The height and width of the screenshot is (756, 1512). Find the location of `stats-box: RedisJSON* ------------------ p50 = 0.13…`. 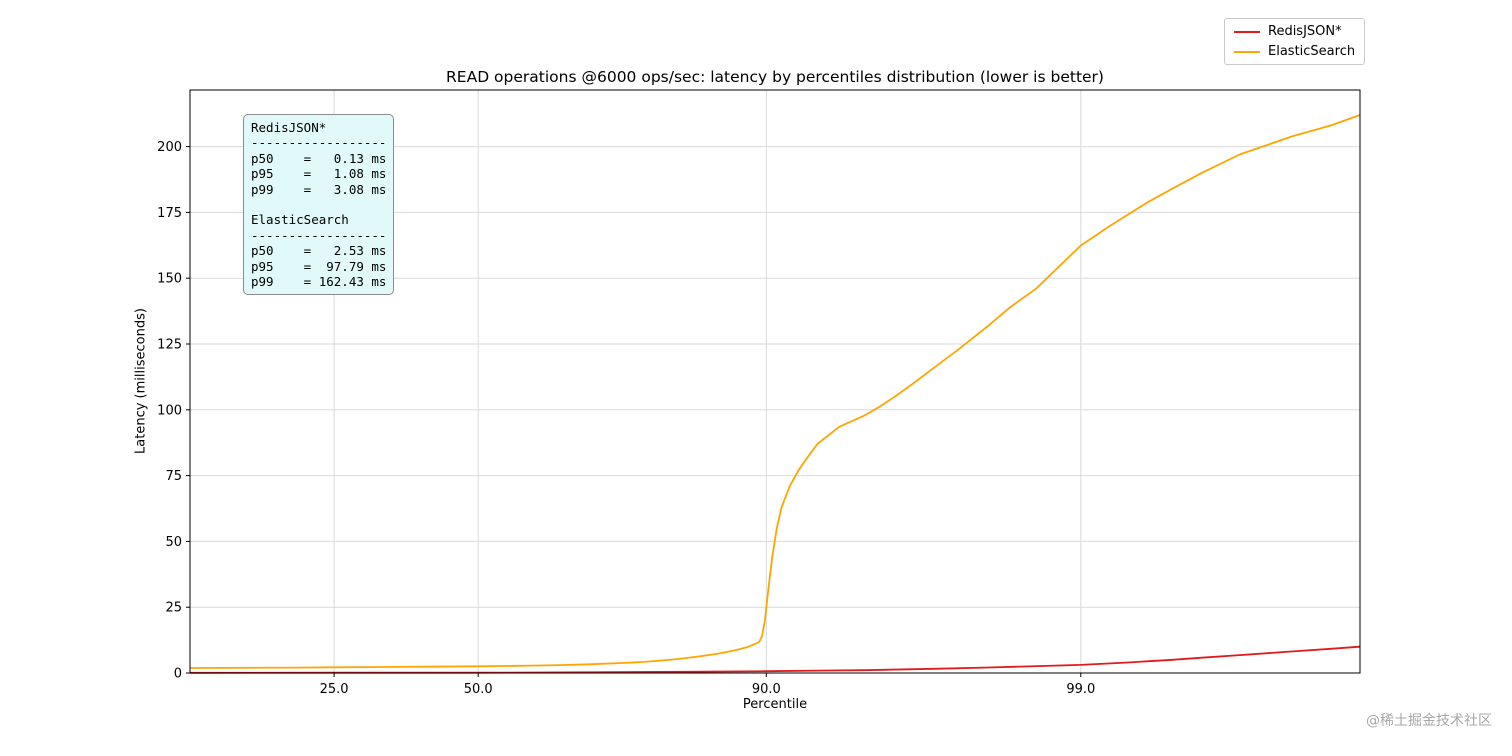

stats-box: RedisJSON* ------------------ p50 = 0.13… is located at coordinates (319, 205).